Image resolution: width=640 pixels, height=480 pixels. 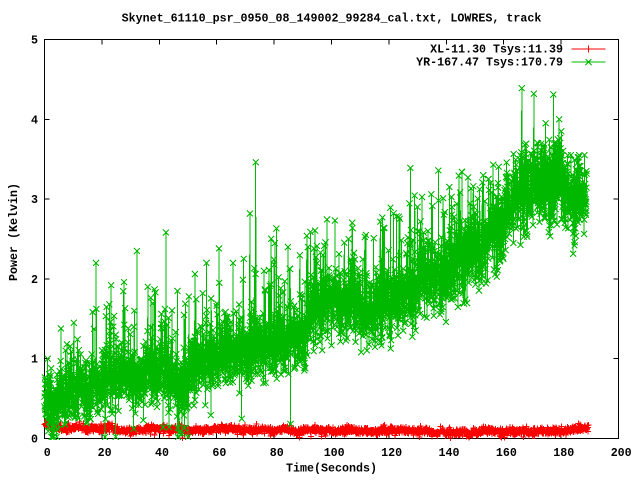 I want to click on svg-text: 20, so click(x=105, y=453).